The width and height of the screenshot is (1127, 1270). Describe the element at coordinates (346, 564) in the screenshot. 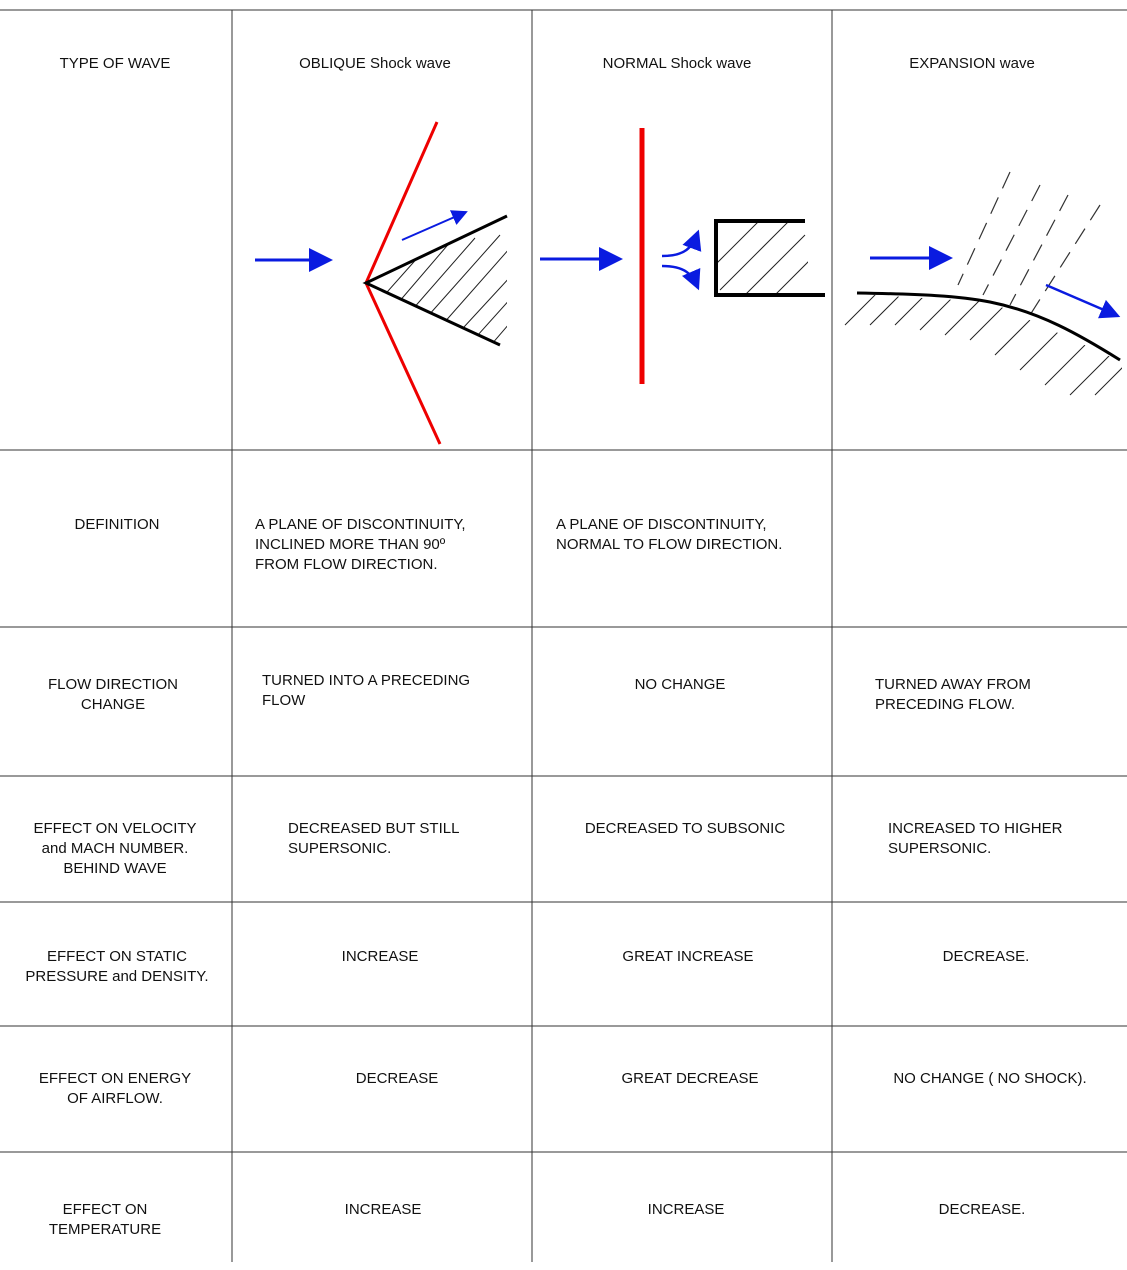

I see `cell-text: FROM FLOW DIRECTION.` at that location.